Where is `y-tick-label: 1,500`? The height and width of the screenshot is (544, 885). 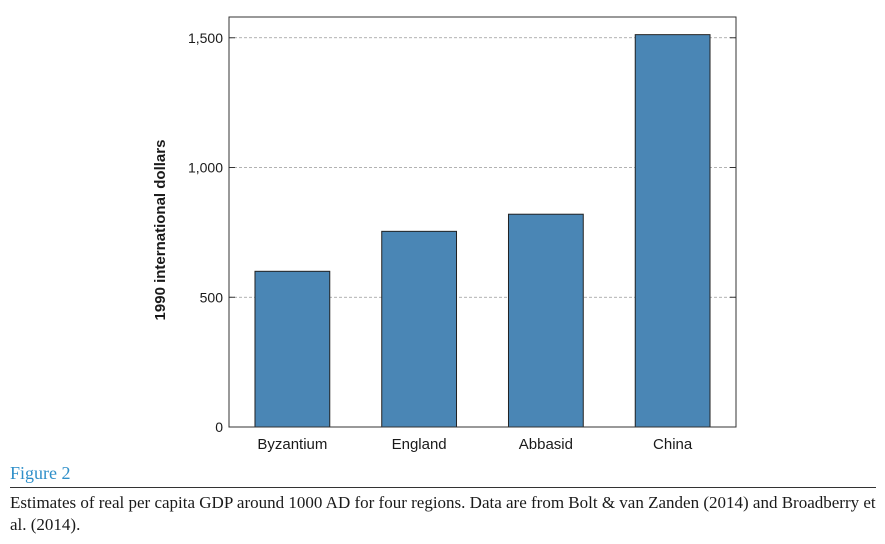
y-tick-label: 1,500 is located at coordinates (205, 38).